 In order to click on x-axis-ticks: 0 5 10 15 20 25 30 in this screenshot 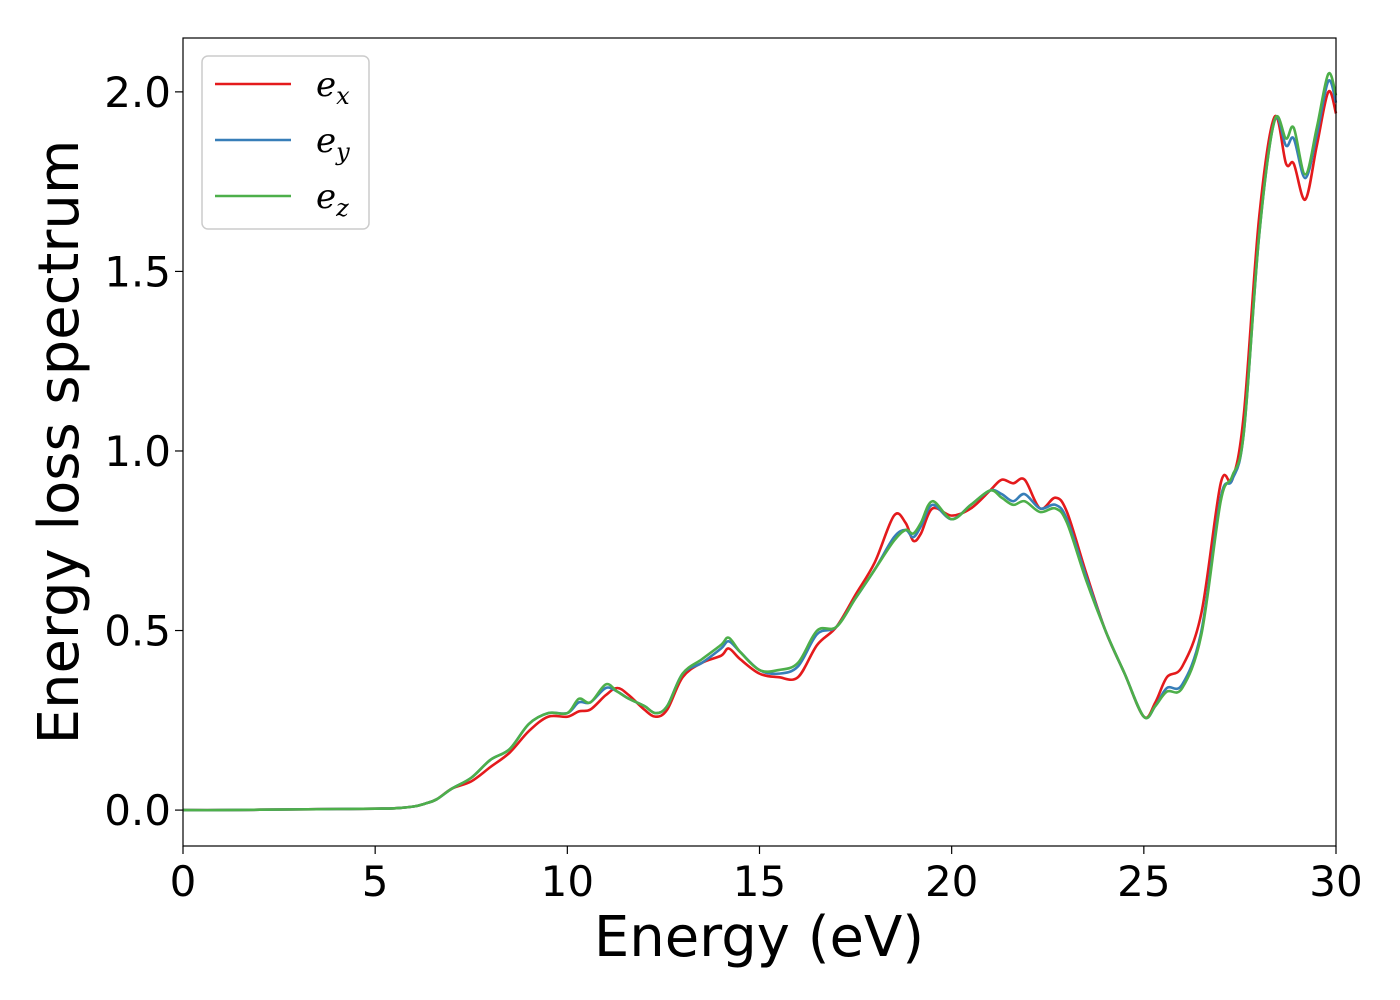, I will do `click(766, 876)`.